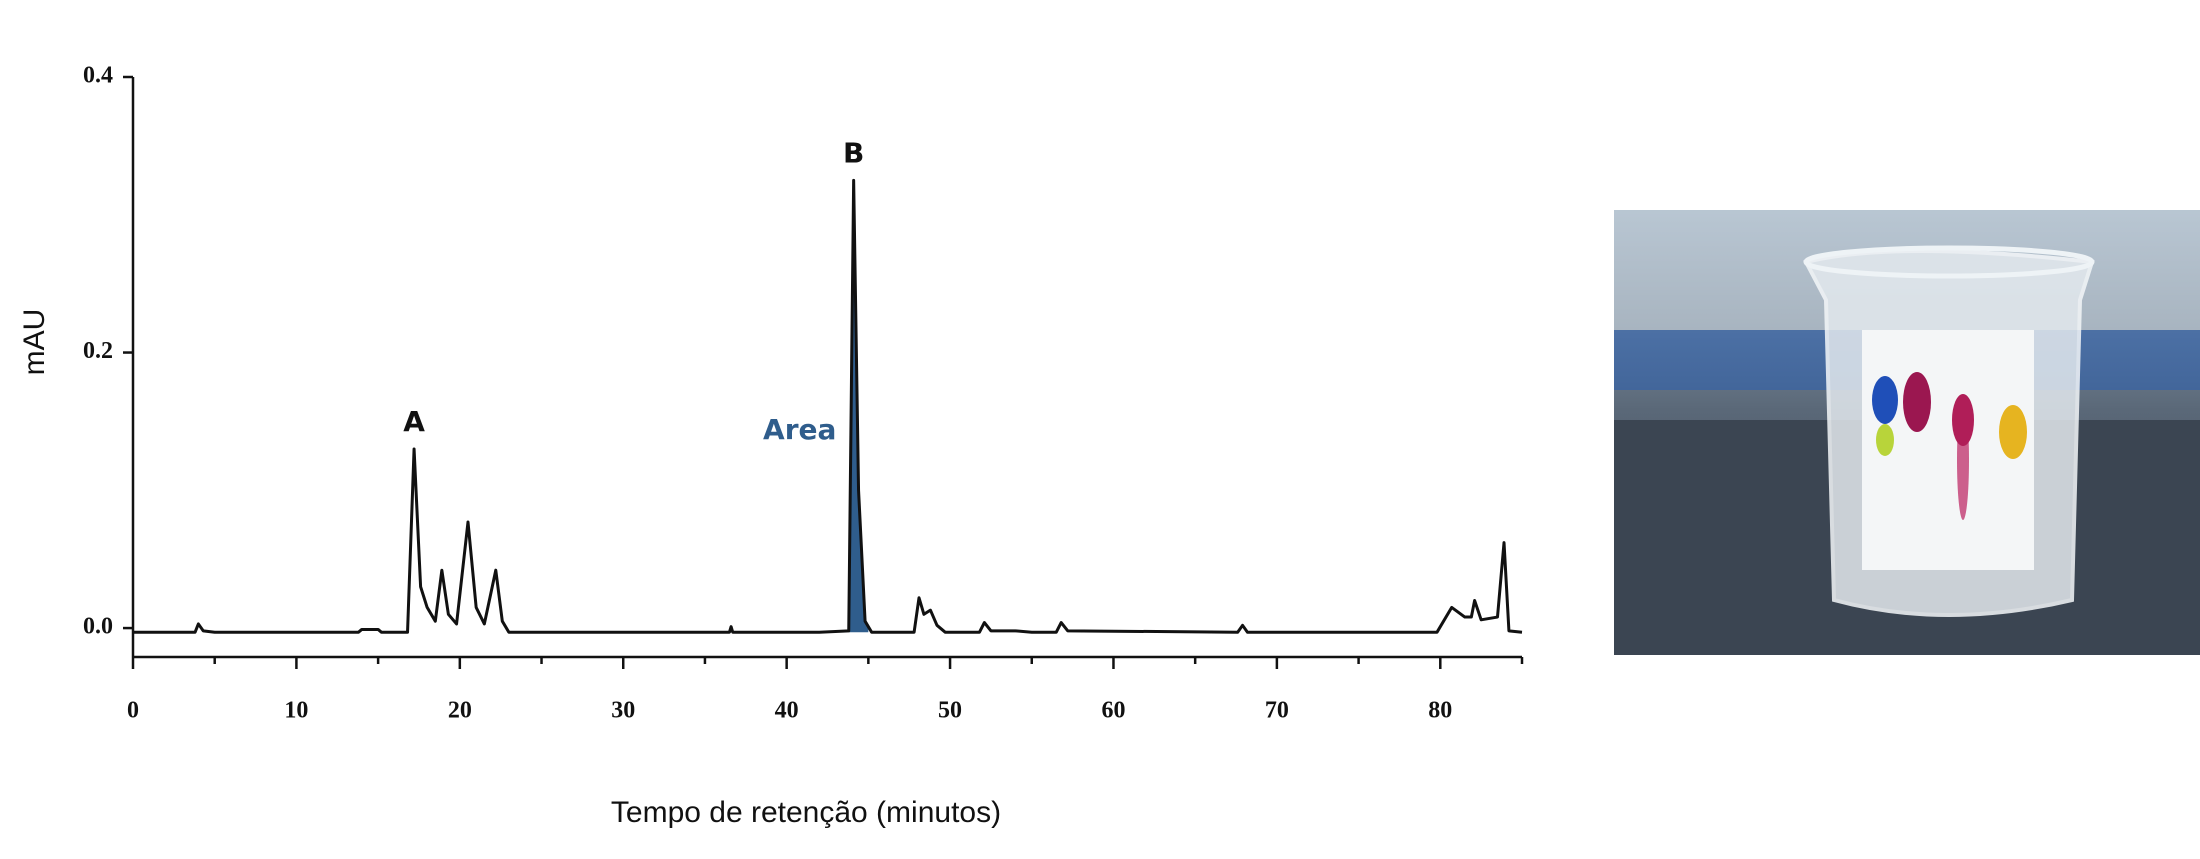 This screenshot has width=2200, height=859. Describe the element at coordinates (1907, 432) in the screenshot. I see `photo` at that location.